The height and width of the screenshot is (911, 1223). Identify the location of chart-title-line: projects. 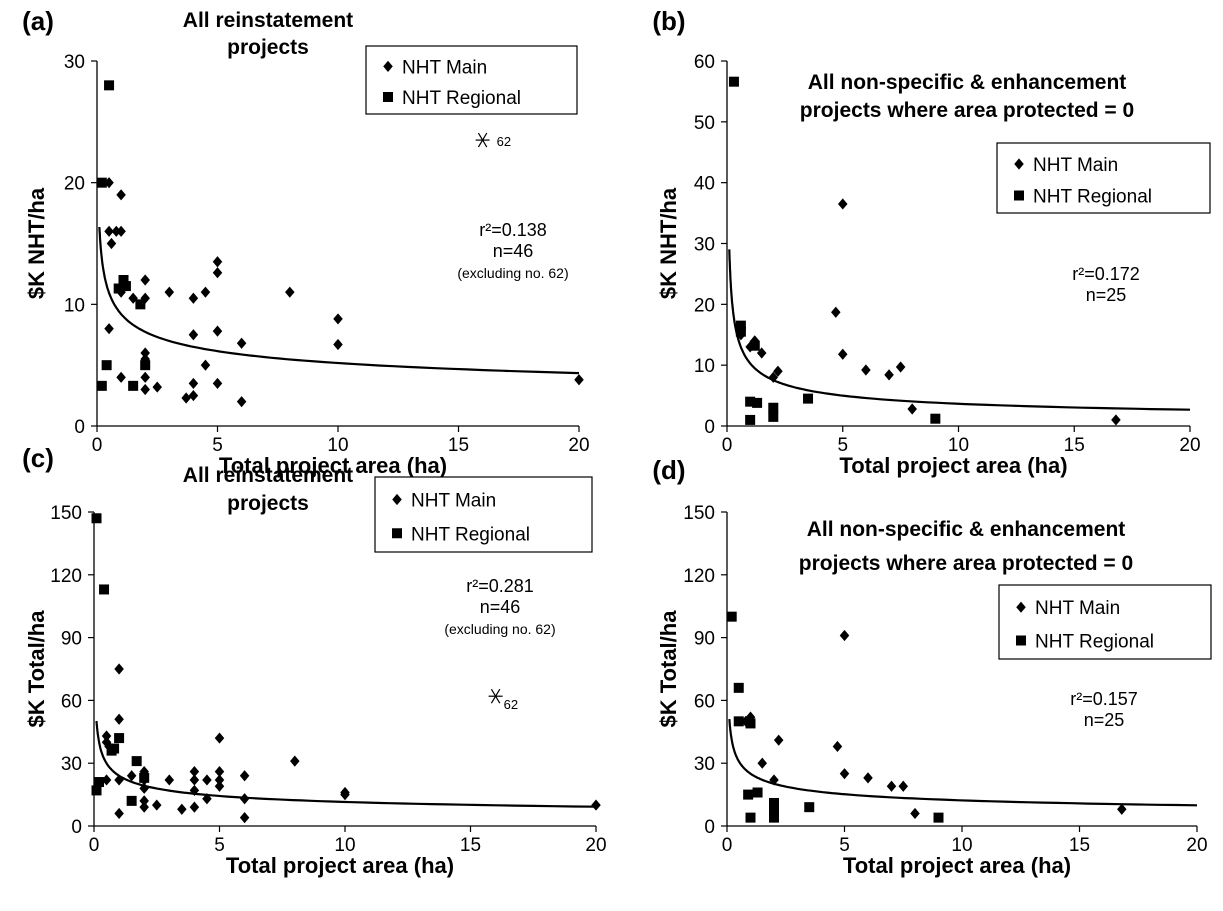
(268, 503).